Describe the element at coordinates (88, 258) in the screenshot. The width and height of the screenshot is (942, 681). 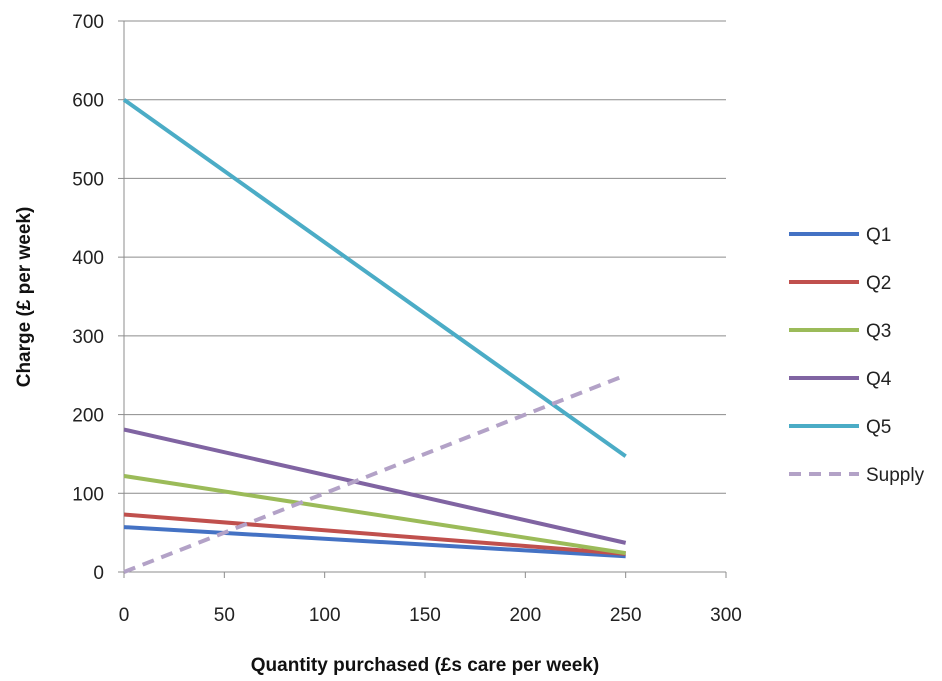
I see `y-tick-label: 400` at that location.